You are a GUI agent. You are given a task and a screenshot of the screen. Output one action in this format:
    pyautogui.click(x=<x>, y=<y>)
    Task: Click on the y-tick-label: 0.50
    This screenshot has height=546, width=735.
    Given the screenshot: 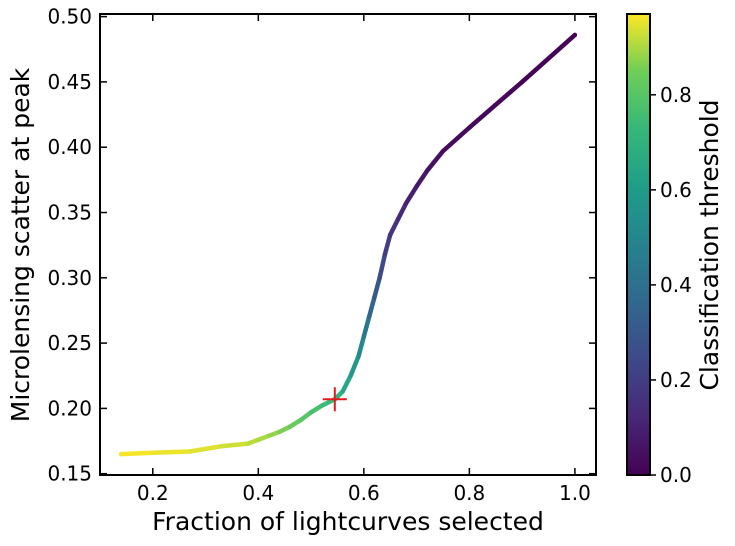 What is the action you would take?
    pyautogui.click(x=69, y=17)
    